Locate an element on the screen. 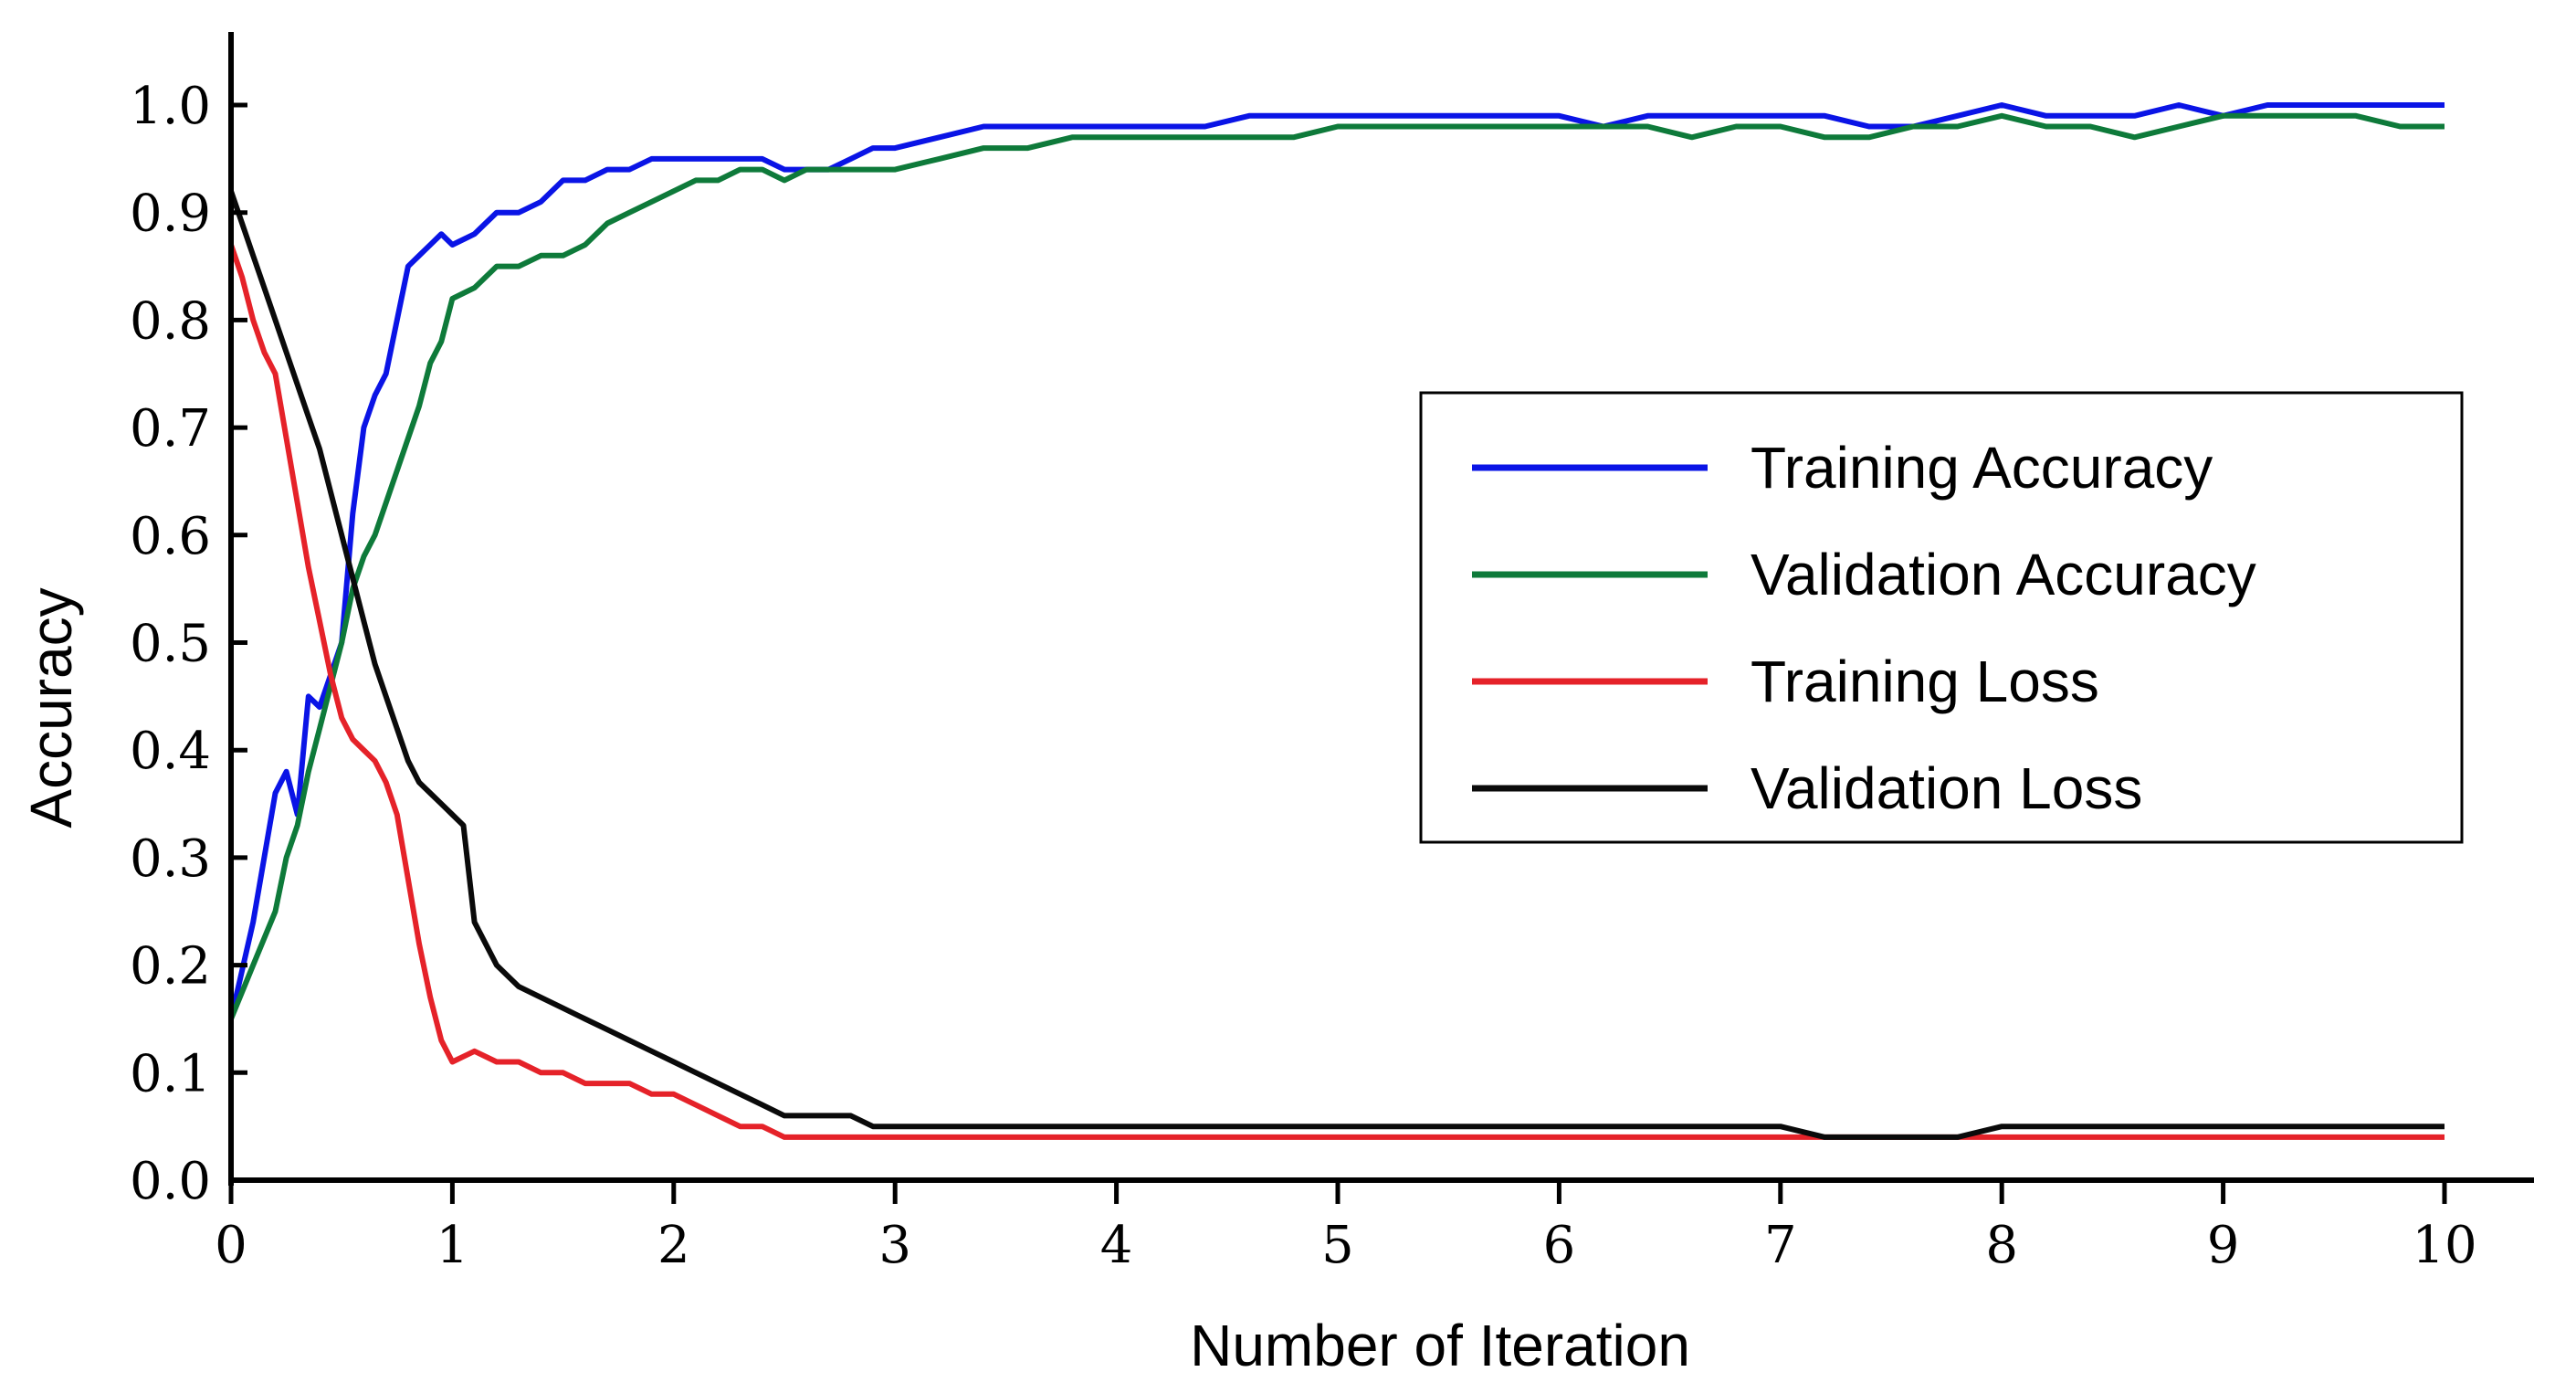 The height and width of the screenshot is (1393, 2576). y-tick-label: 0.2 is located at coordinates (170, 967).